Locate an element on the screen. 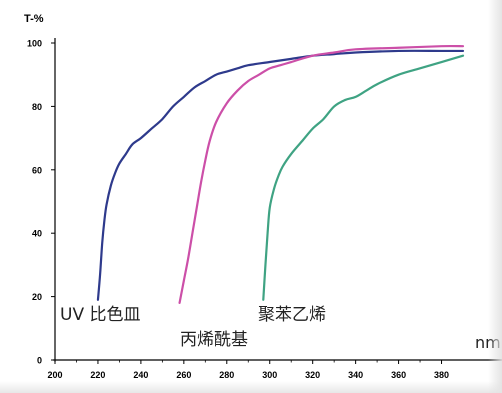 This screenshot has width=502, height=393. series-labels: UV 比色皿丙烯酰基聚苯乙烯nm is located at coordinates (280, 328).